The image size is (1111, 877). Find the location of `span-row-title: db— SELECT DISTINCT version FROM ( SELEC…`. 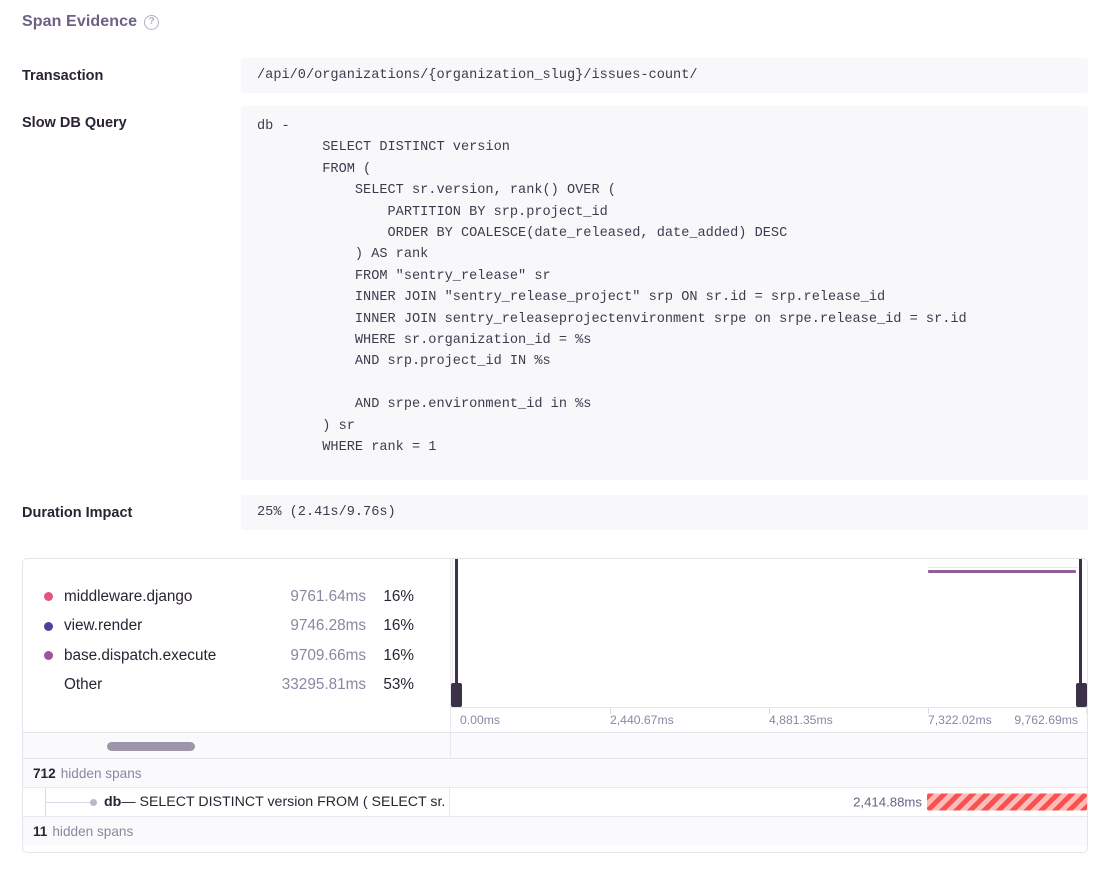

span-row-title: db— SELECT DISTINCT version FROM ( SELEC… is located at coordinates (274, 802).